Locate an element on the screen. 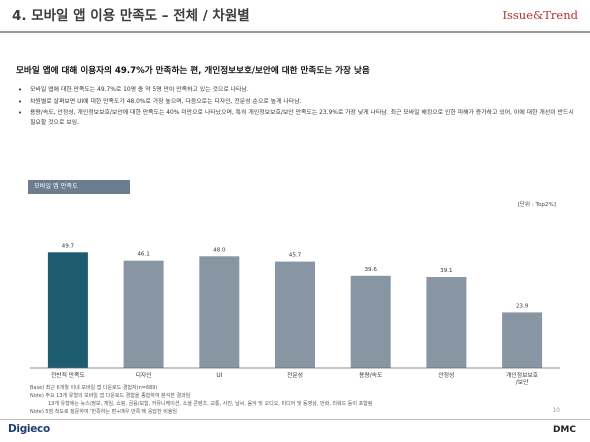 This screenshot has width=590, height=442. category-label-3: UI is located at coordinates (219, 376).